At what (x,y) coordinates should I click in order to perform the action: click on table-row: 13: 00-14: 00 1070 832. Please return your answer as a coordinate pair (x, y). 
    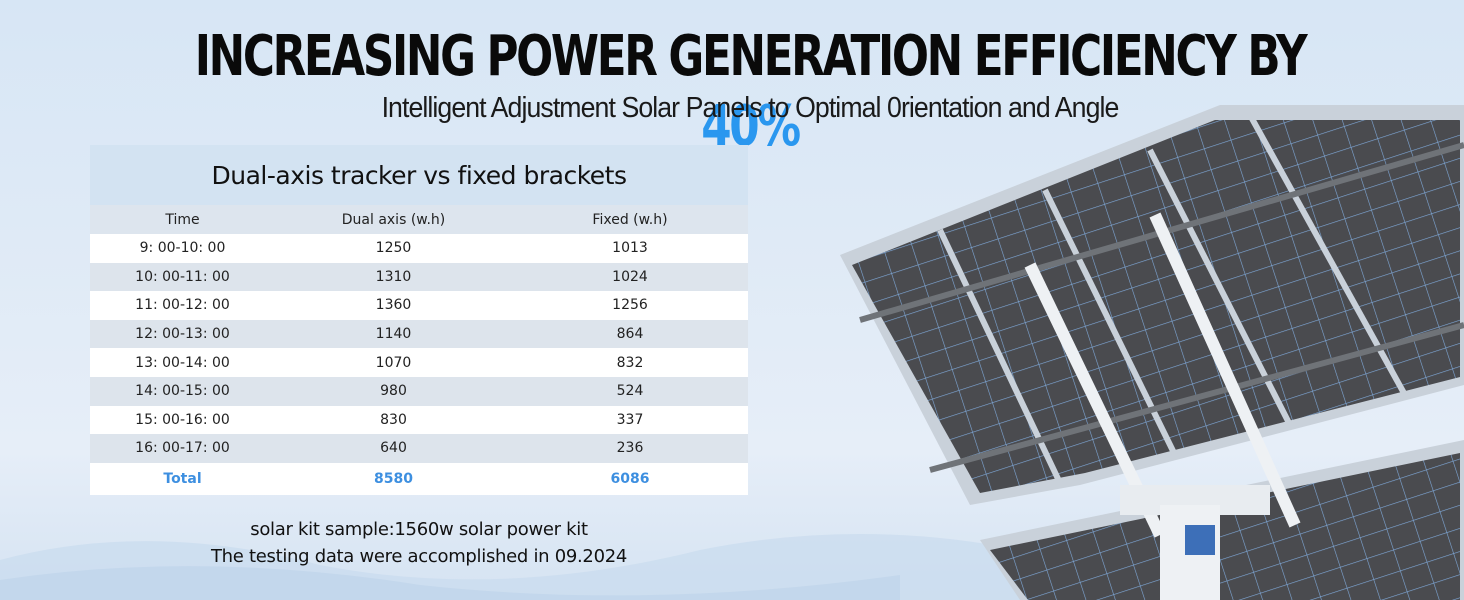
    Looking at the image, I should click on (419, 362).